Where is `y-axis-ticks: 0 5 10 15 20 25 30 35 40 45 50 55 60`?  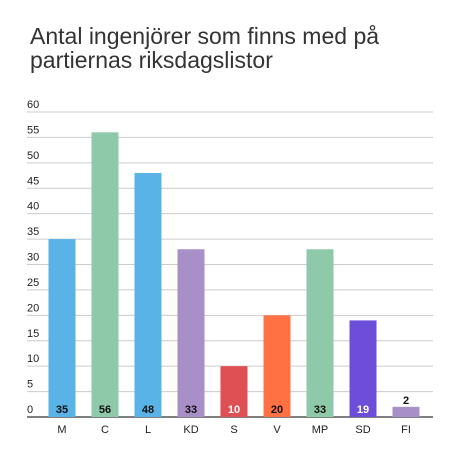 y-axis-ticks: 0 5 10 15 20 25 30 35 40 45 50 55 60 is located at coordinates (33, 257).